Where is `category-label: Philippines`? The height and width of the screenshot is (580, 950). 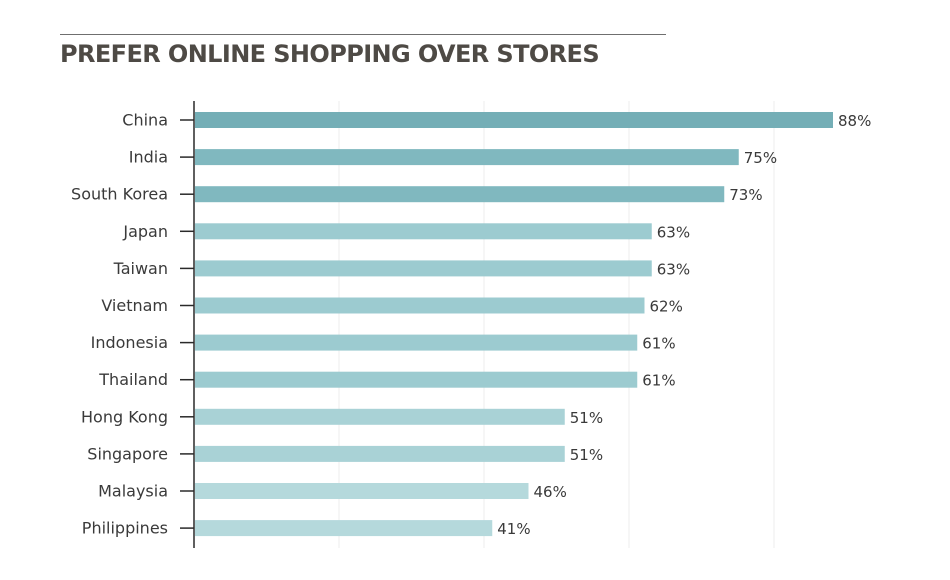
category-label: Philippines is located at coordinates (125, 528).